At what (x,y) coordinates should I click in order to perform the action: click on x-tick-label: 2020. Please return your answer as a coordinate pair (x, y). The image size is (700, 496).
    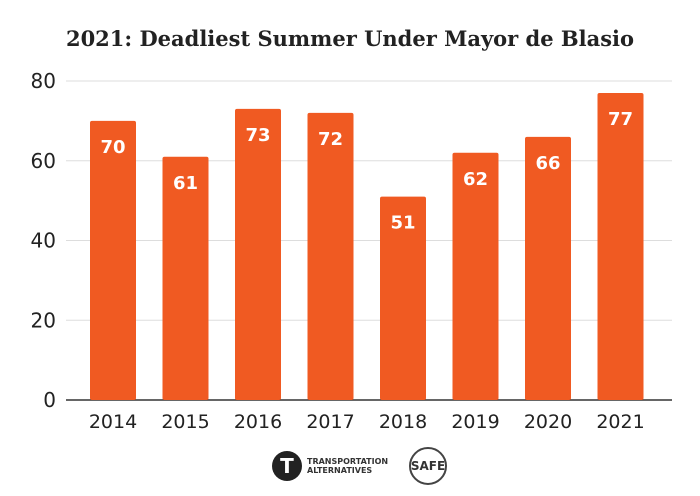
    Looking at the image, I should click on (548, 422).